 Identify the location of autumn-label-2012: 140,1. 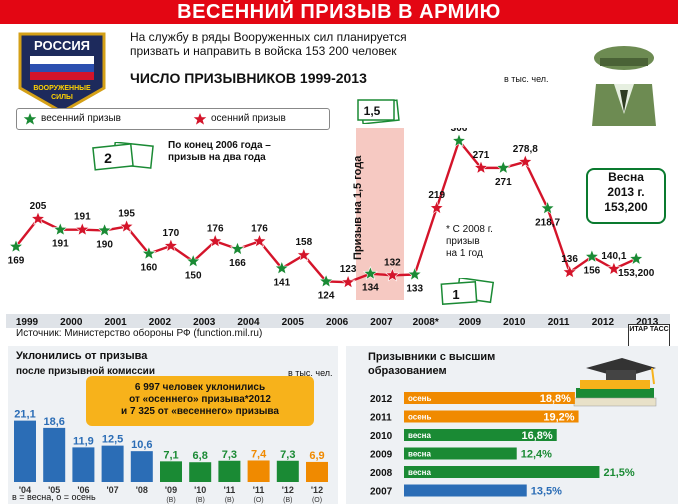
(613, 256).